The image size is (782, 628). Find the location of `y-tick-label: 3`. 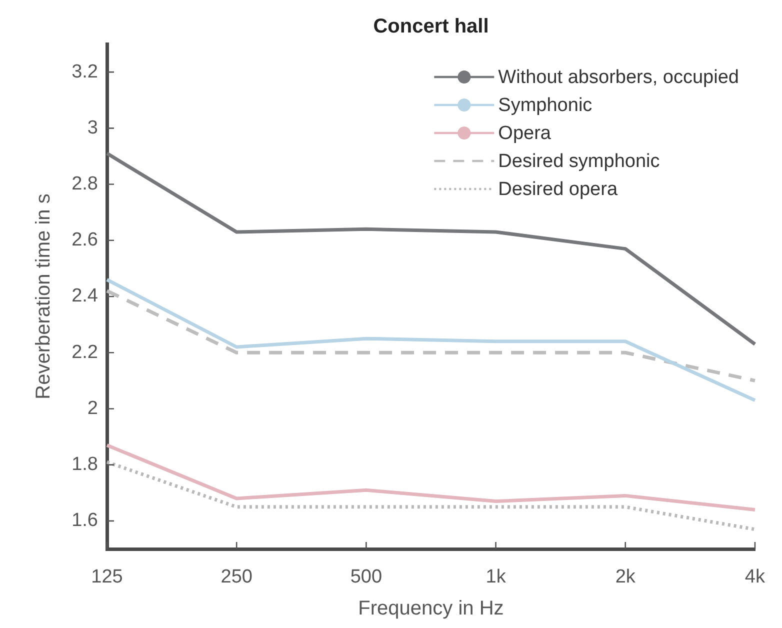

y-tick-label: 3 is located at coordinates (92, 127).